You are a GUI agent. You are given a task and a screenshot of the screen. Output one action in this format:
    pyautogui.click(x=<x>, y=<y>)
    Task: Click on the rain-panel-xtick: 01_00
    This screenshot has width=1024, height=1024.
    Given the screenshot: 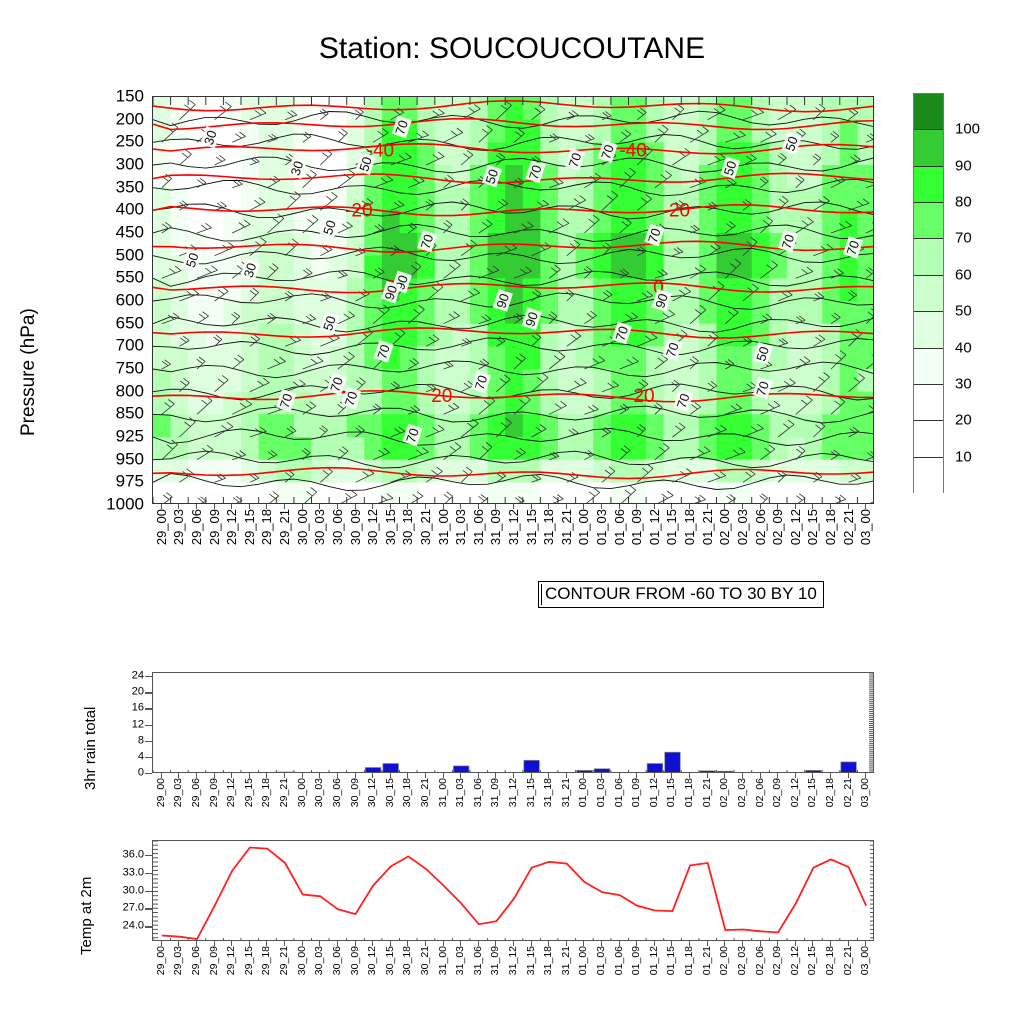 What is the action you would take?
    pyautogui.click(x=583, y=793)
    